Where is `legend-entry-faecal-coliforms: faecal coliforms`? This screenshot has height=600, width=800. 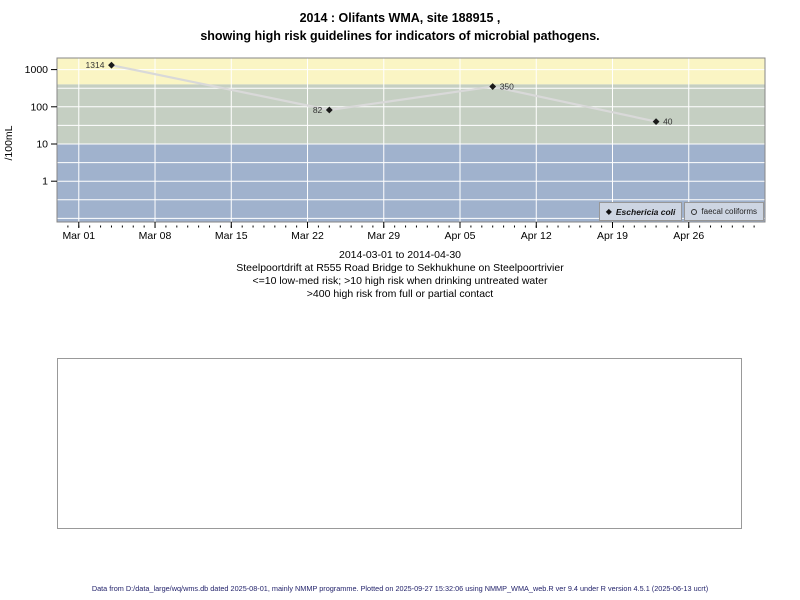
legend-entry-faecal-coliforms: faecal coliforms is located at coordinates (724, 211).